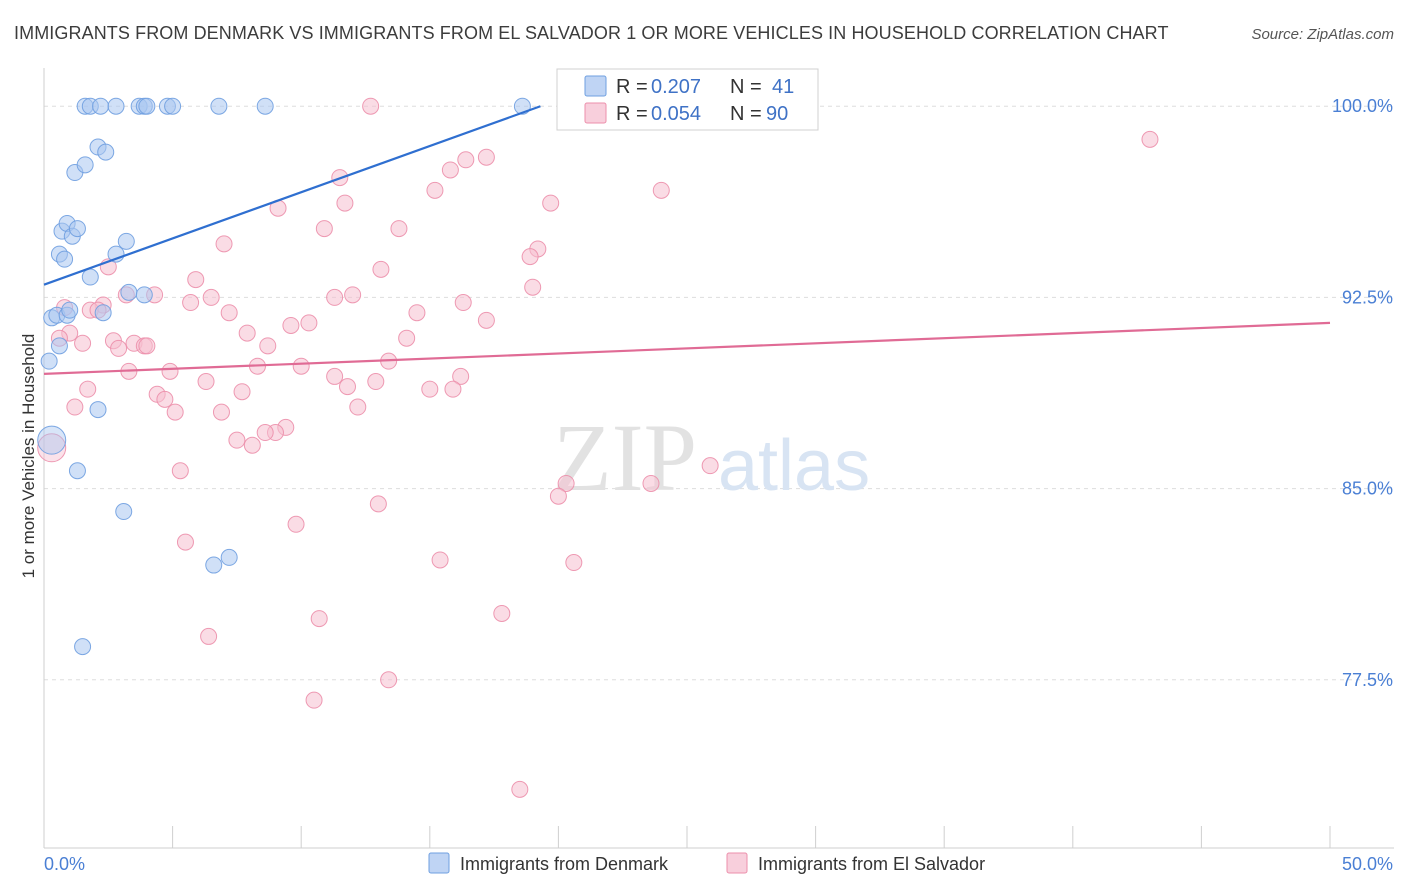 This screenshot has width=1406, height=892. I want to click on legend-n-label-el-salvador: N =, so click(746, 114).